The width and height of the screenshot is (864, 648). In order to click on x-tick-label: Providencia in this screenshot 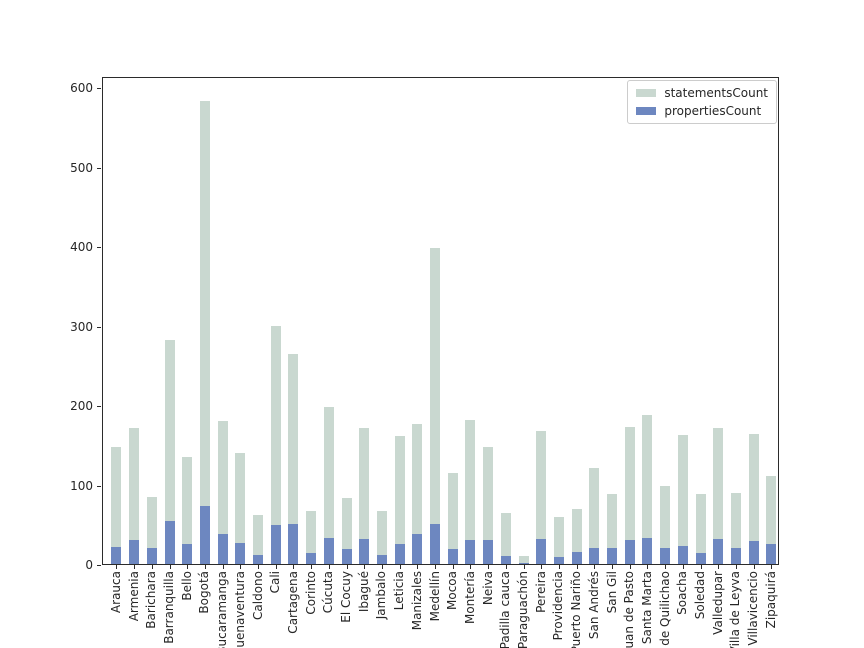, I will do `click(558, 606)`.